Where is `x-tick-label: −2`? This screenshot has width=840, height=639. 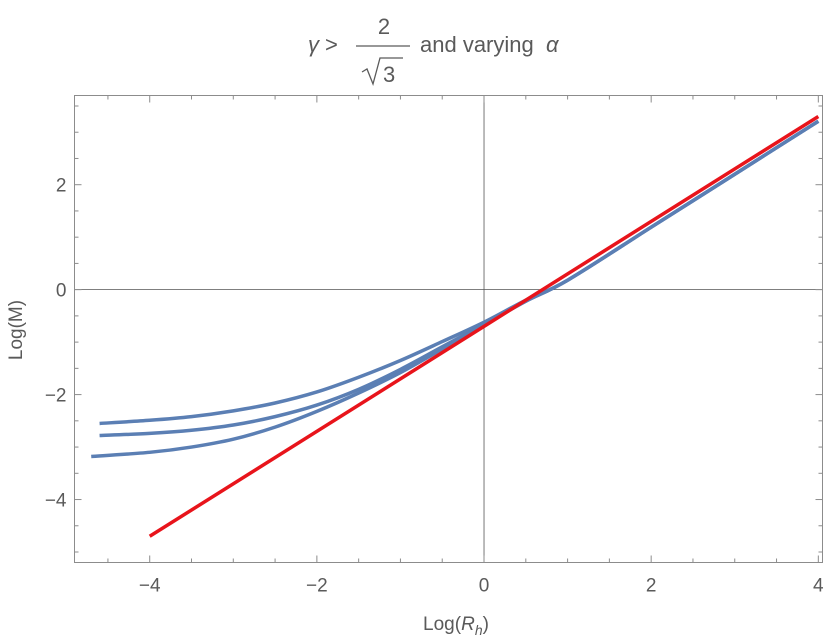 x-tick-label: −2 is located at coordinates (317, 586).